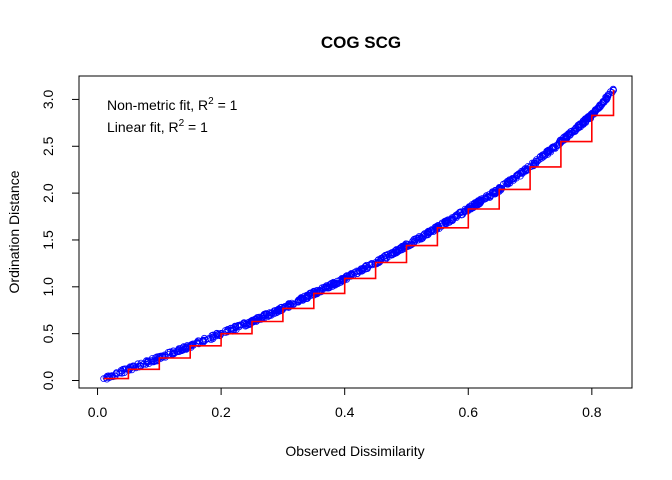  I want to click on legend-linear-prefix: Linear fit, R, so click(143, 127).